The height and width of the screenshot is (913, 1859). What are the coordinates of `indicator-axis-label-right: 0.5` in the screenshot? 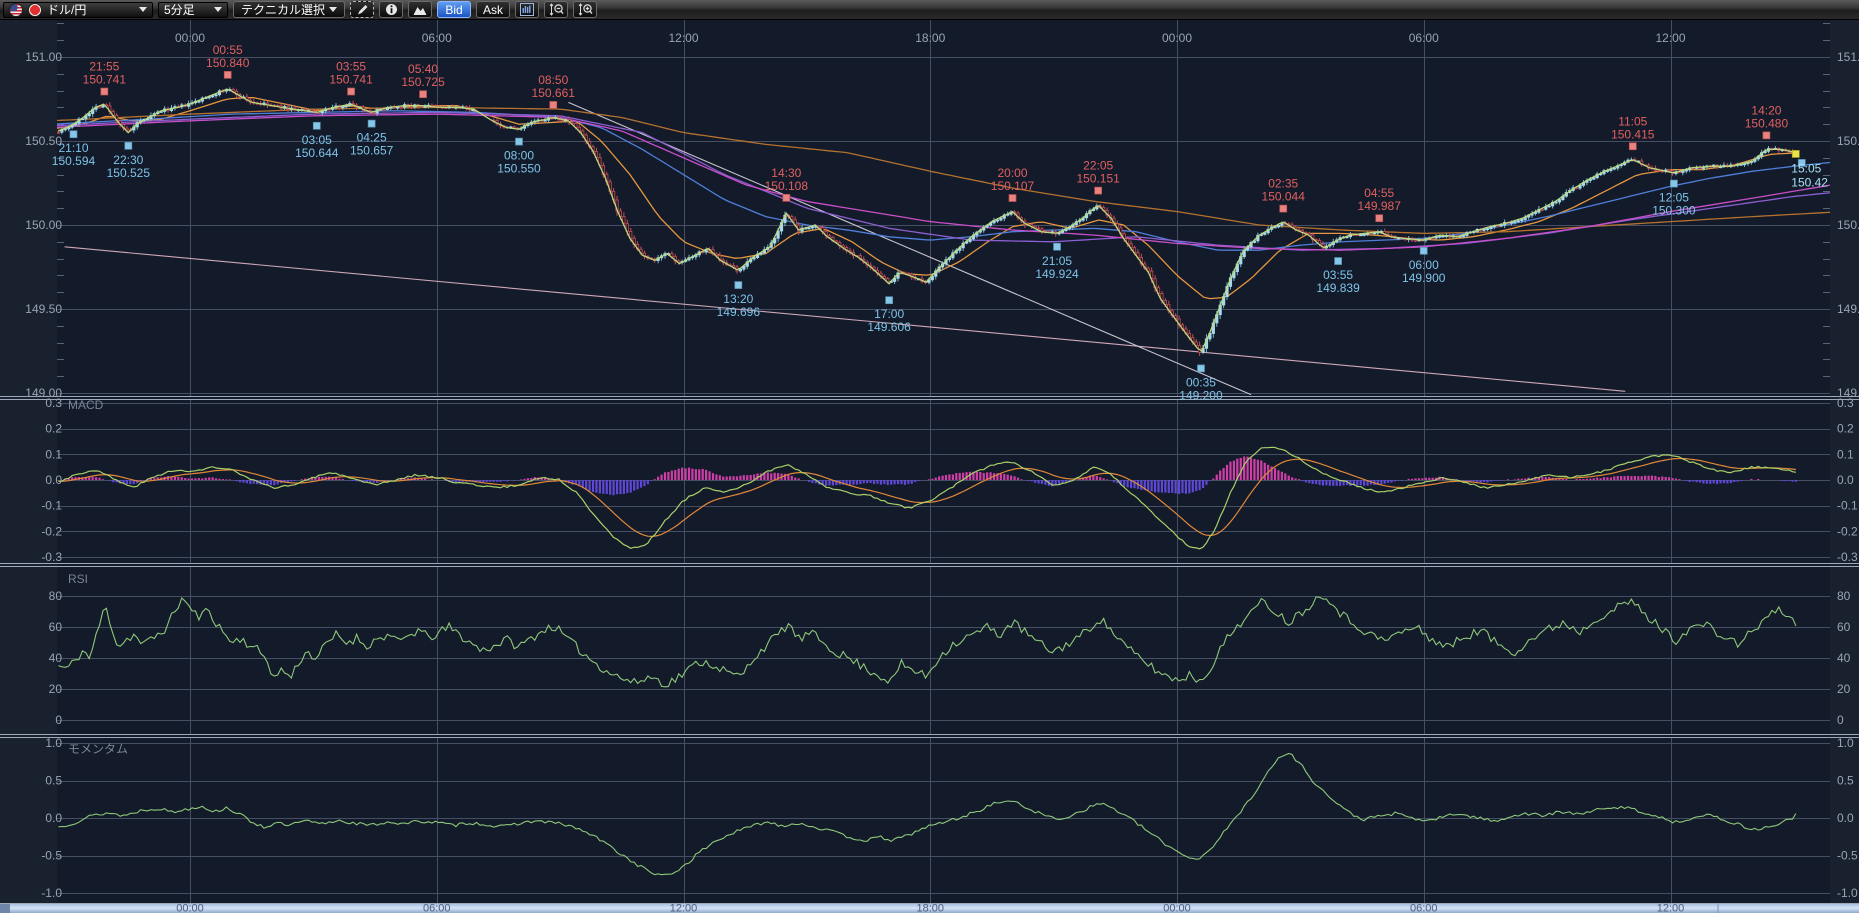 It's located at (1845, 781).